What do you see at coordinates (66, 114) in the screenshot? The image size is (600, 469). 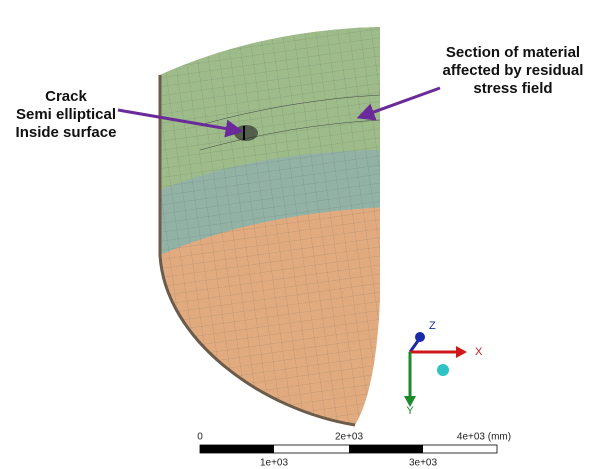 I see `crack-label: Semi elliptical` at bounding box center [66, 114].